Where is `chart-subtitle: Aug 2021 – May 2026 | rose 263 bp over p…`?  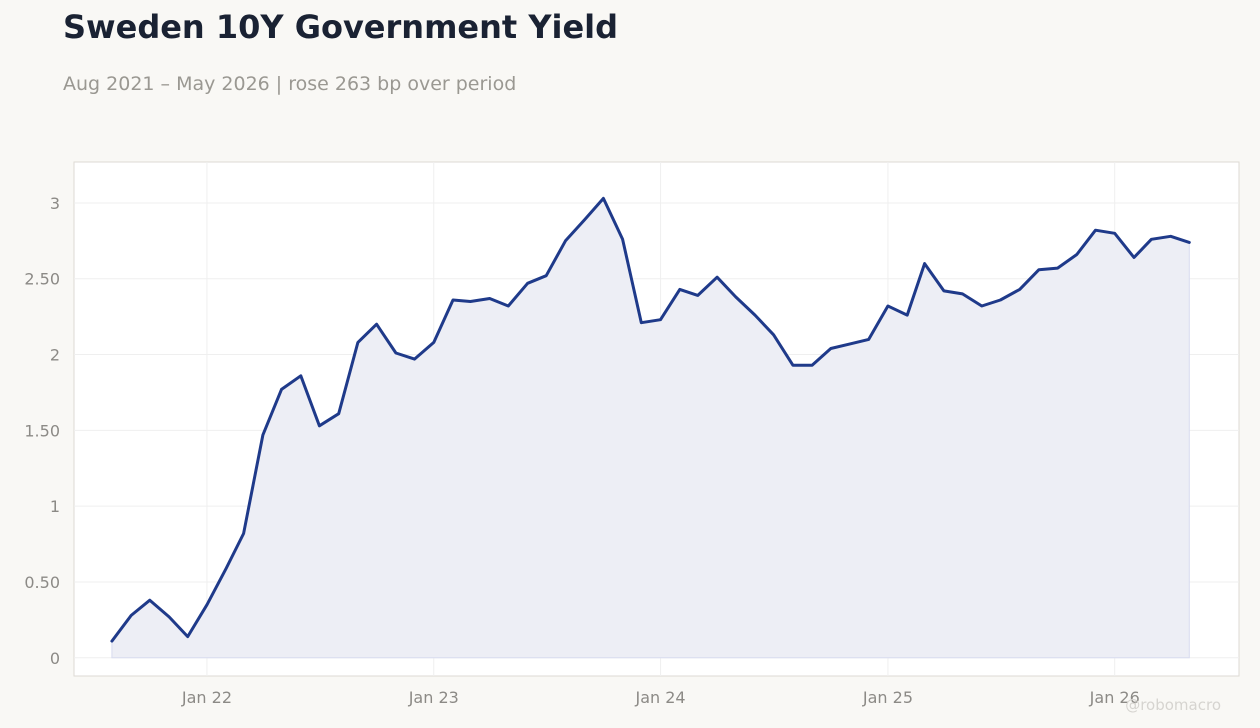
chart-subtitle: Aug 2021 – May 2026 | rose 263 bp over p… is located at coordinates (290, 84).